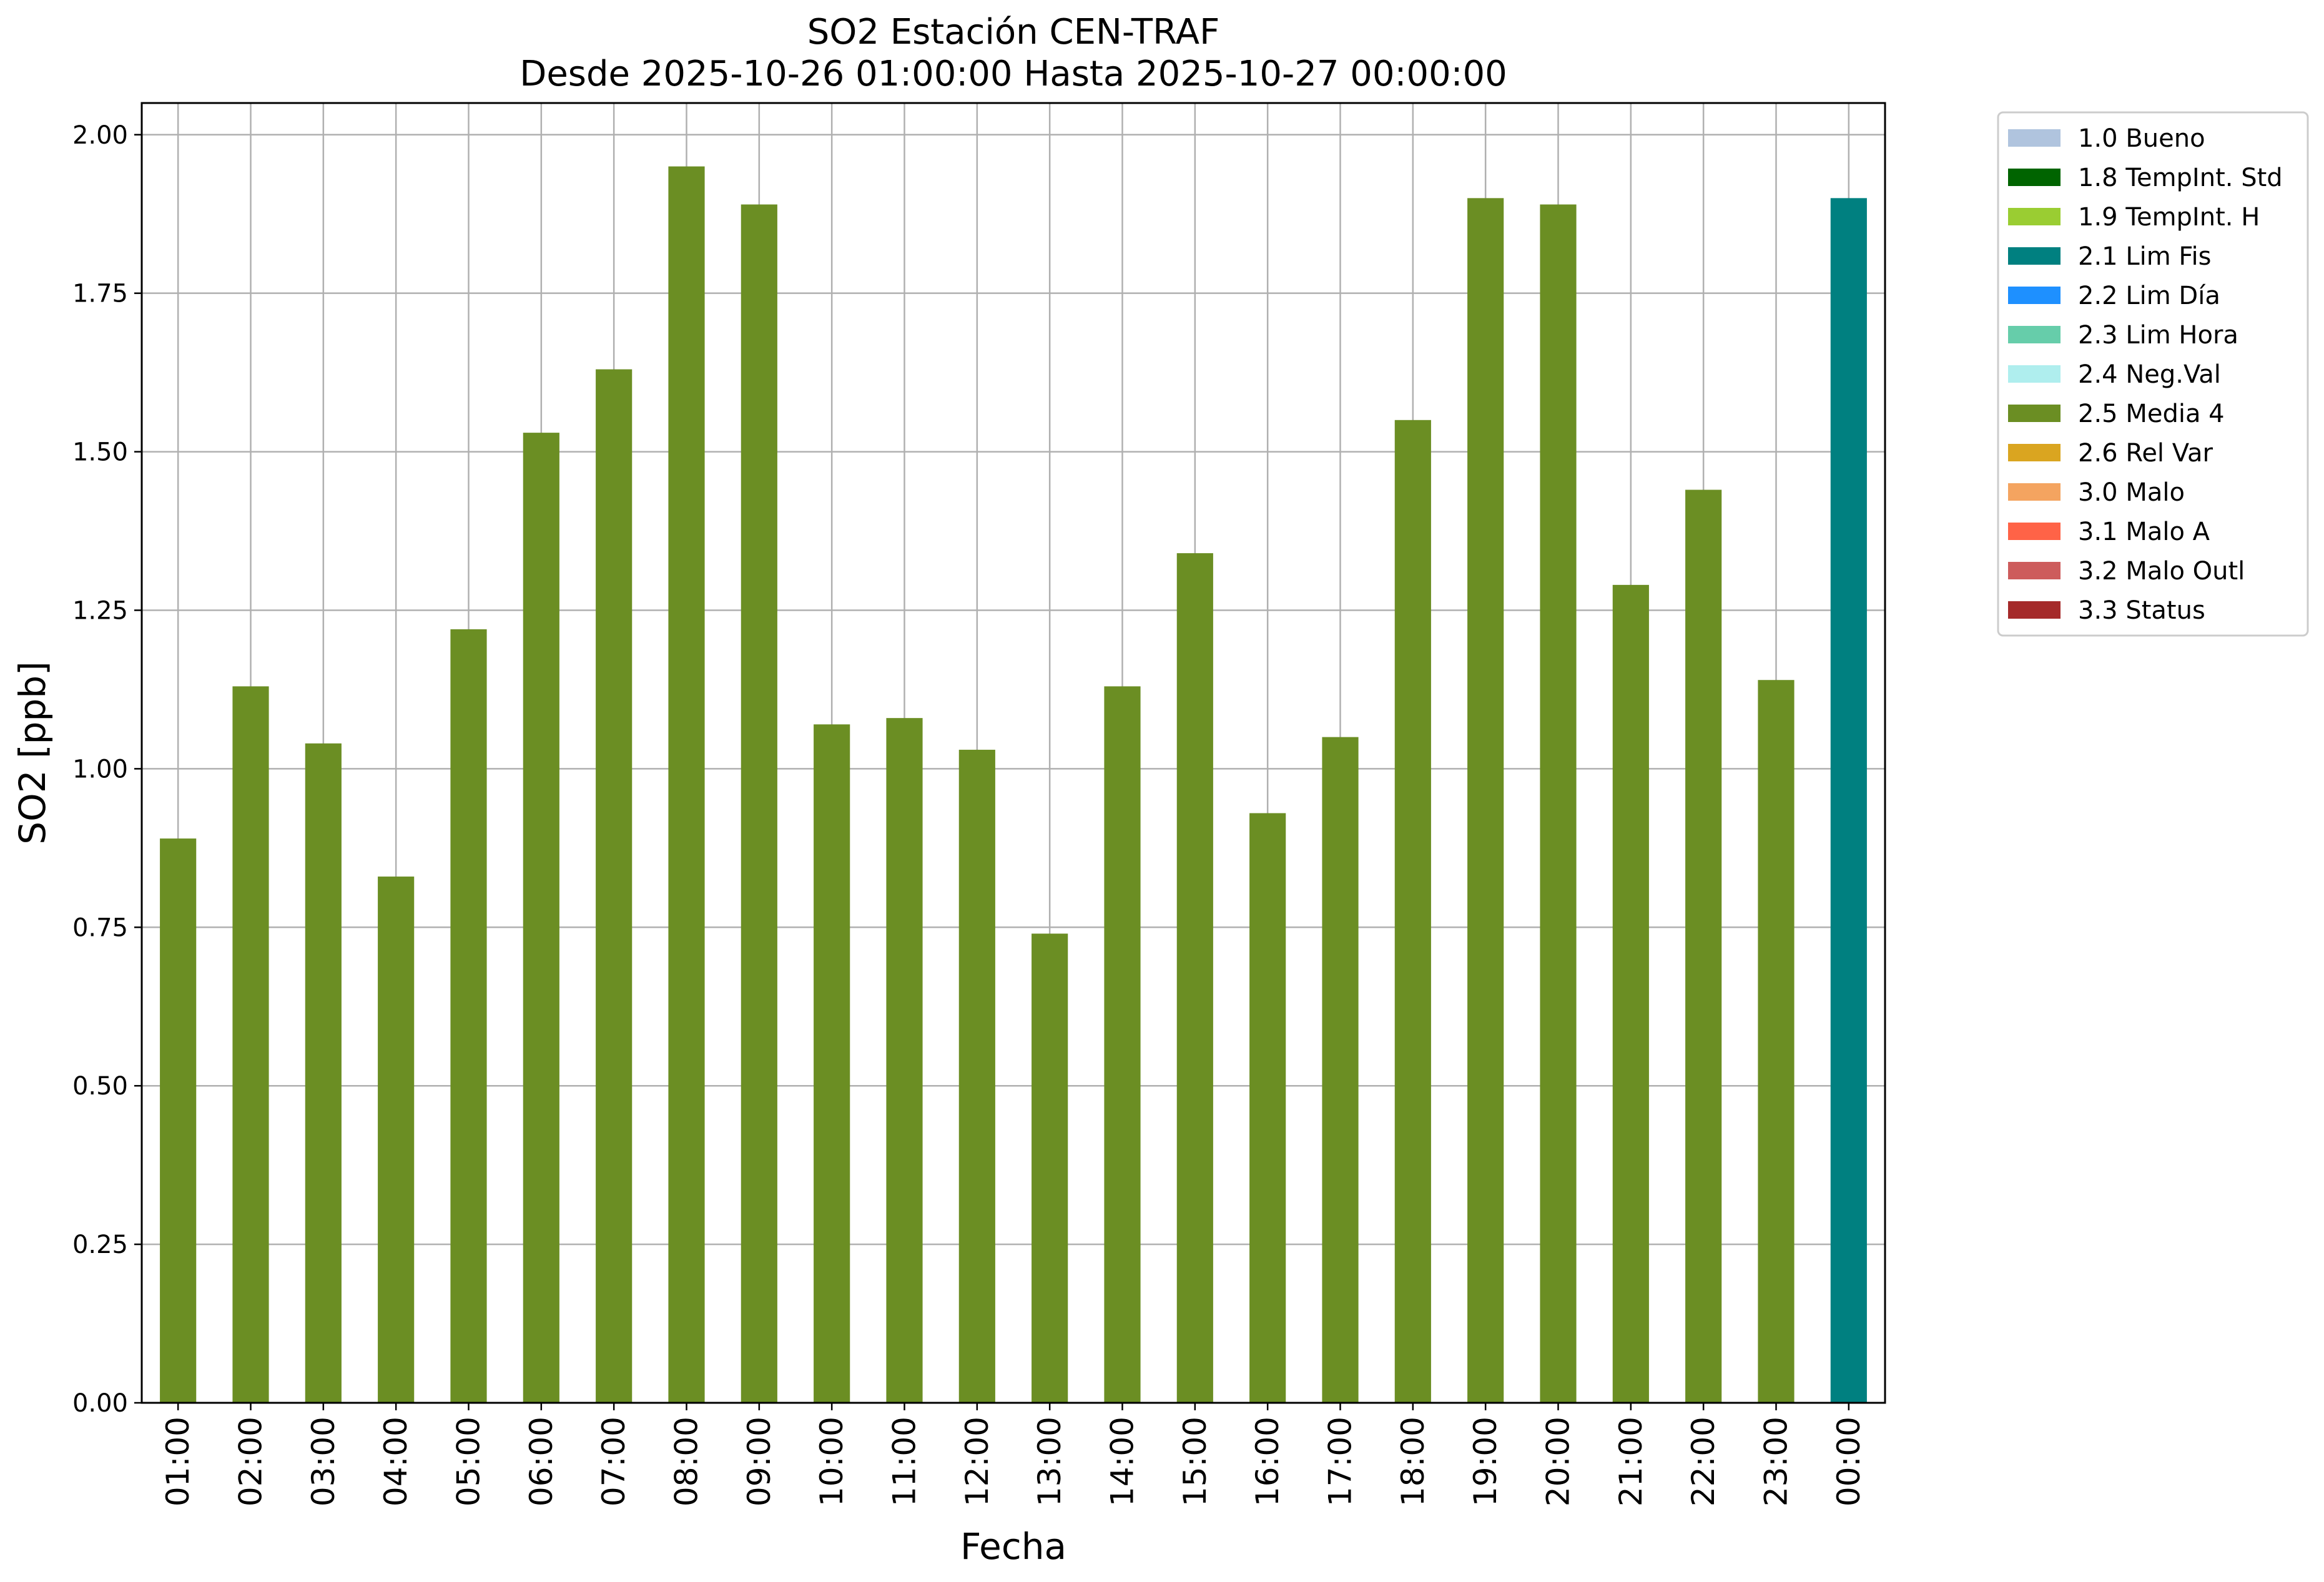 The width and height of the screenshot is (2324, 1582). What do you see at coordinates (100, 1245) in the screenshot?
I see `y-tick-label: 0.25` at bounding box center [100, 1245].